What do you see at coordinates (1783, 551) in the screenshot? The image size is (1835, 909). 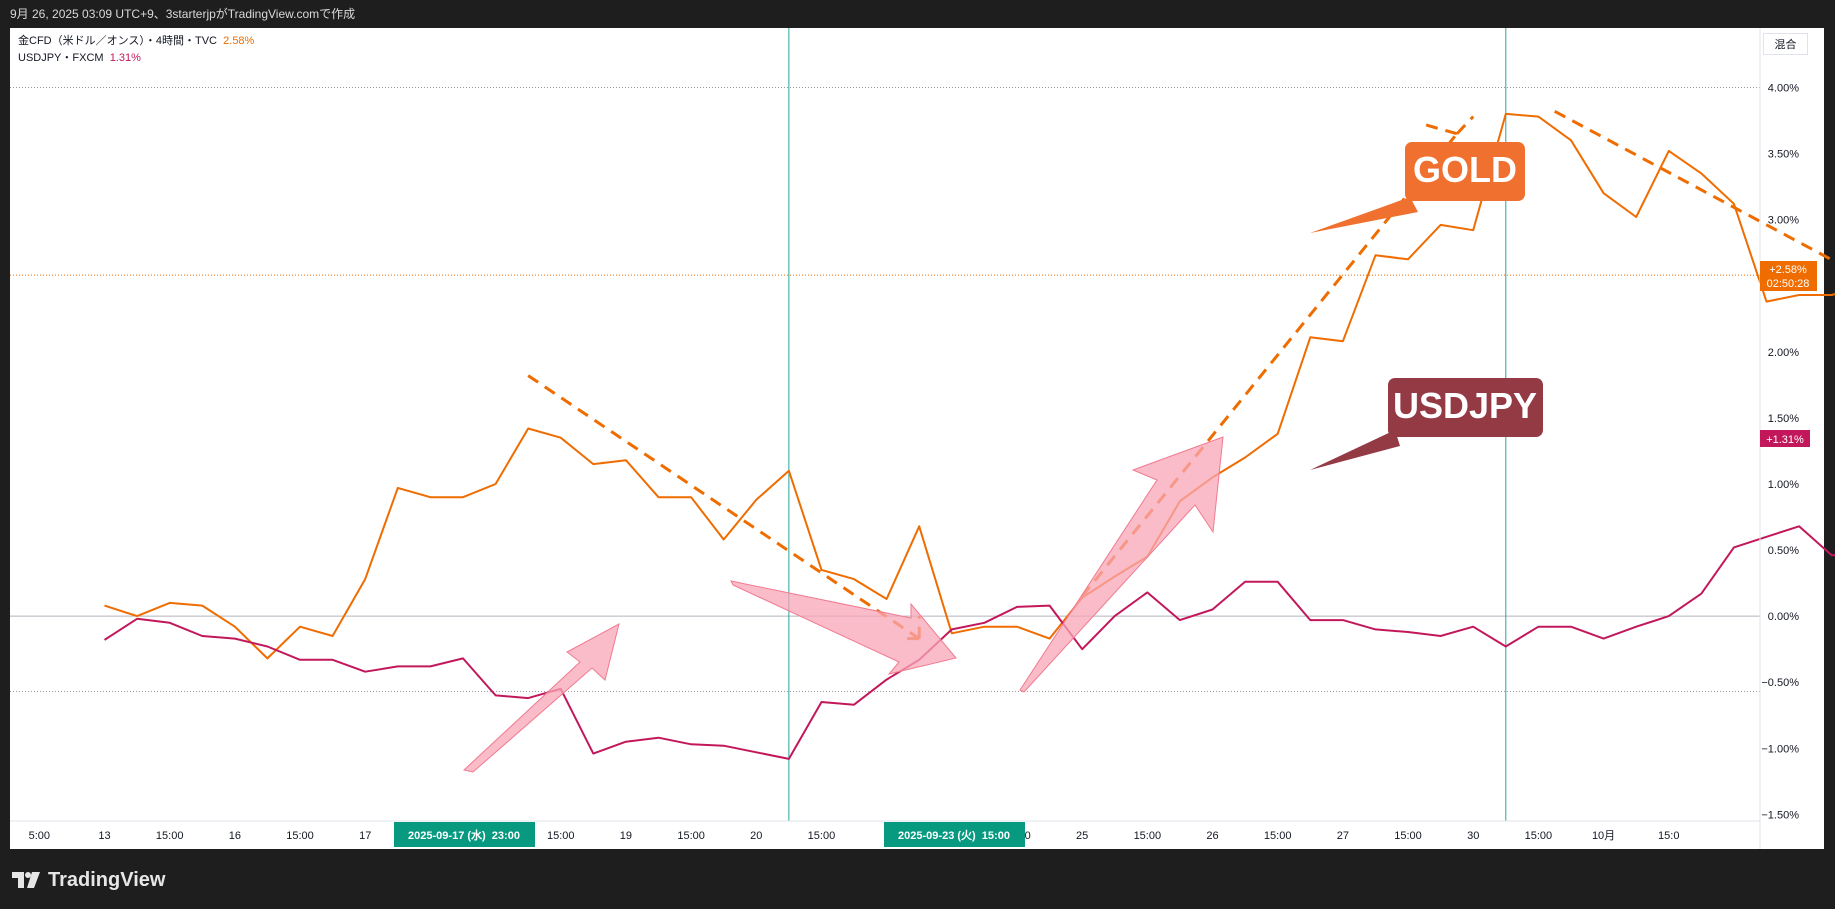 I see `y-tick-label: 0.50%` at bounding box center [1783, 551].